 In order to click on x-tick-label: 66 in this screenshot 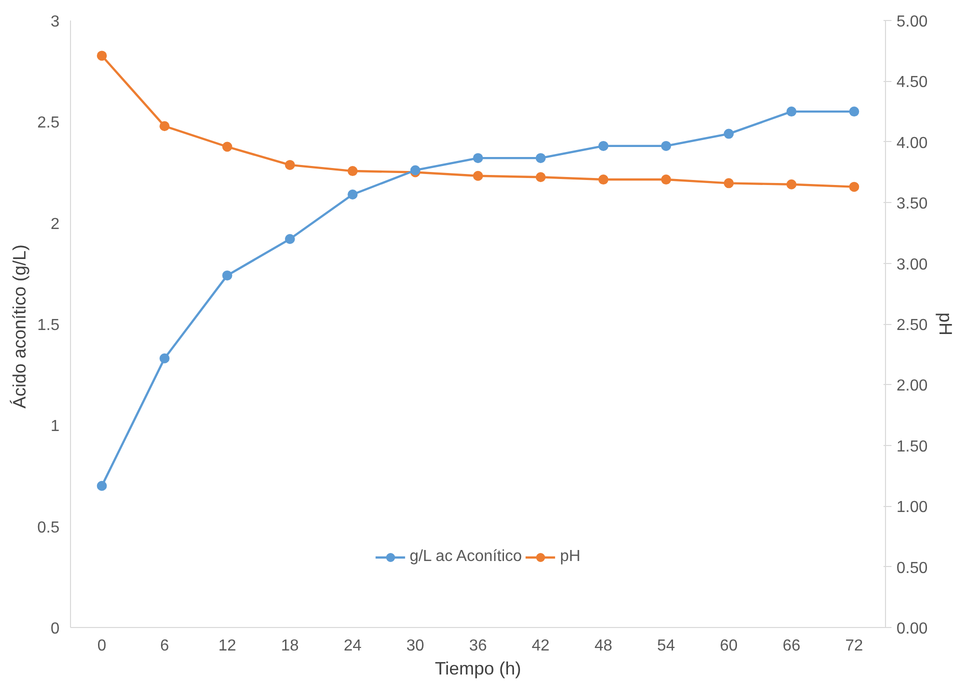, I will do `click(791, 646)`.